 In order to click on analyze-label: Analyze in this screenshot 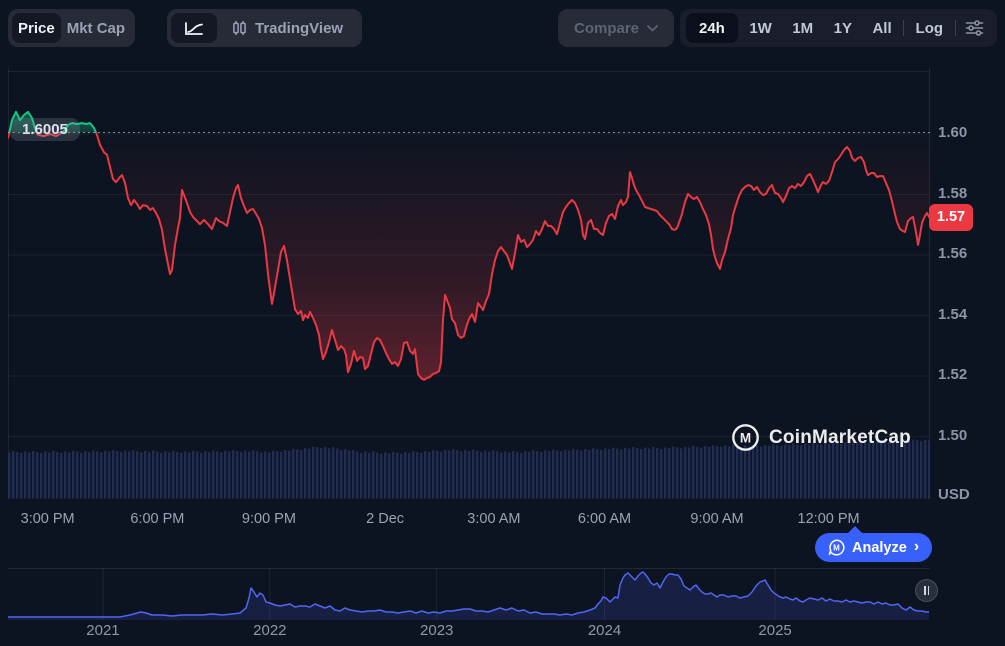, I will do `click(879, 547)`.